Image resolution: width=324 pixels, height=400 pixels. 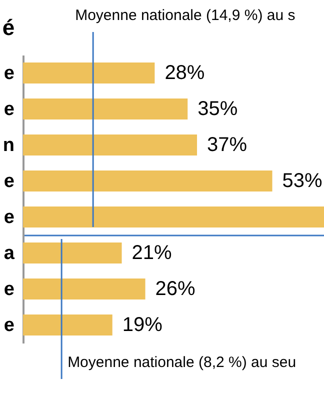 I want to click on y-tick-label: n, so click(x=8, y=145).